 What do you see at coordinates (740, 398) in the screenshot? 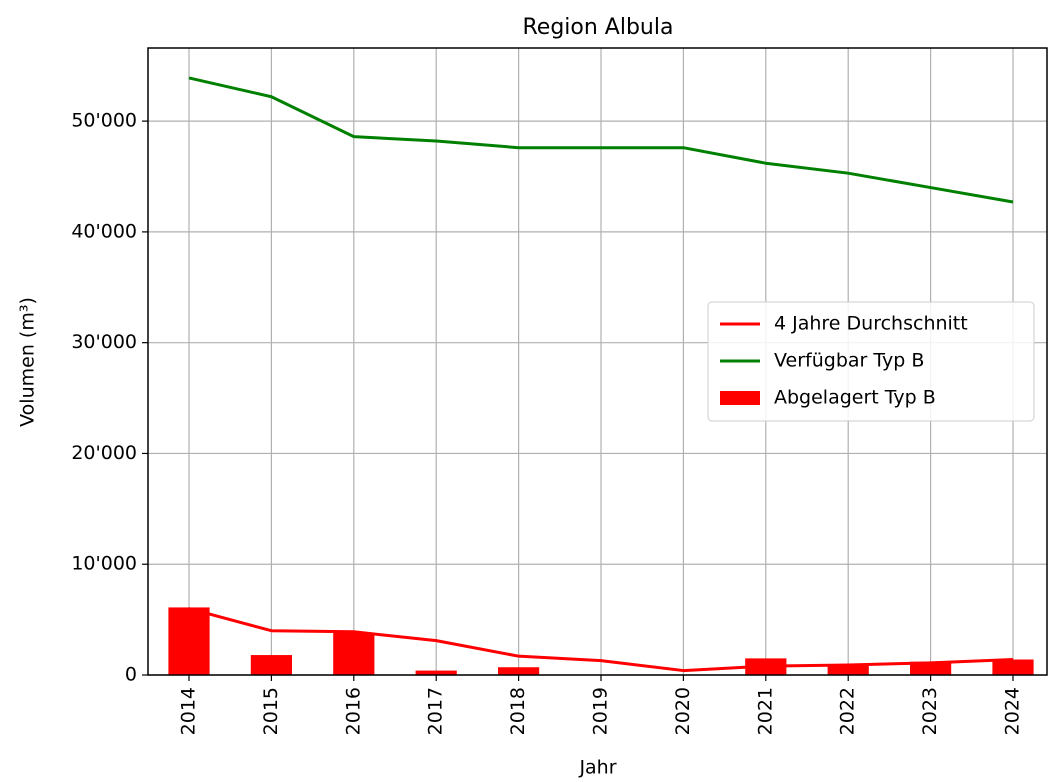
I see `legend-swatch` at bounding box center [740, 398].